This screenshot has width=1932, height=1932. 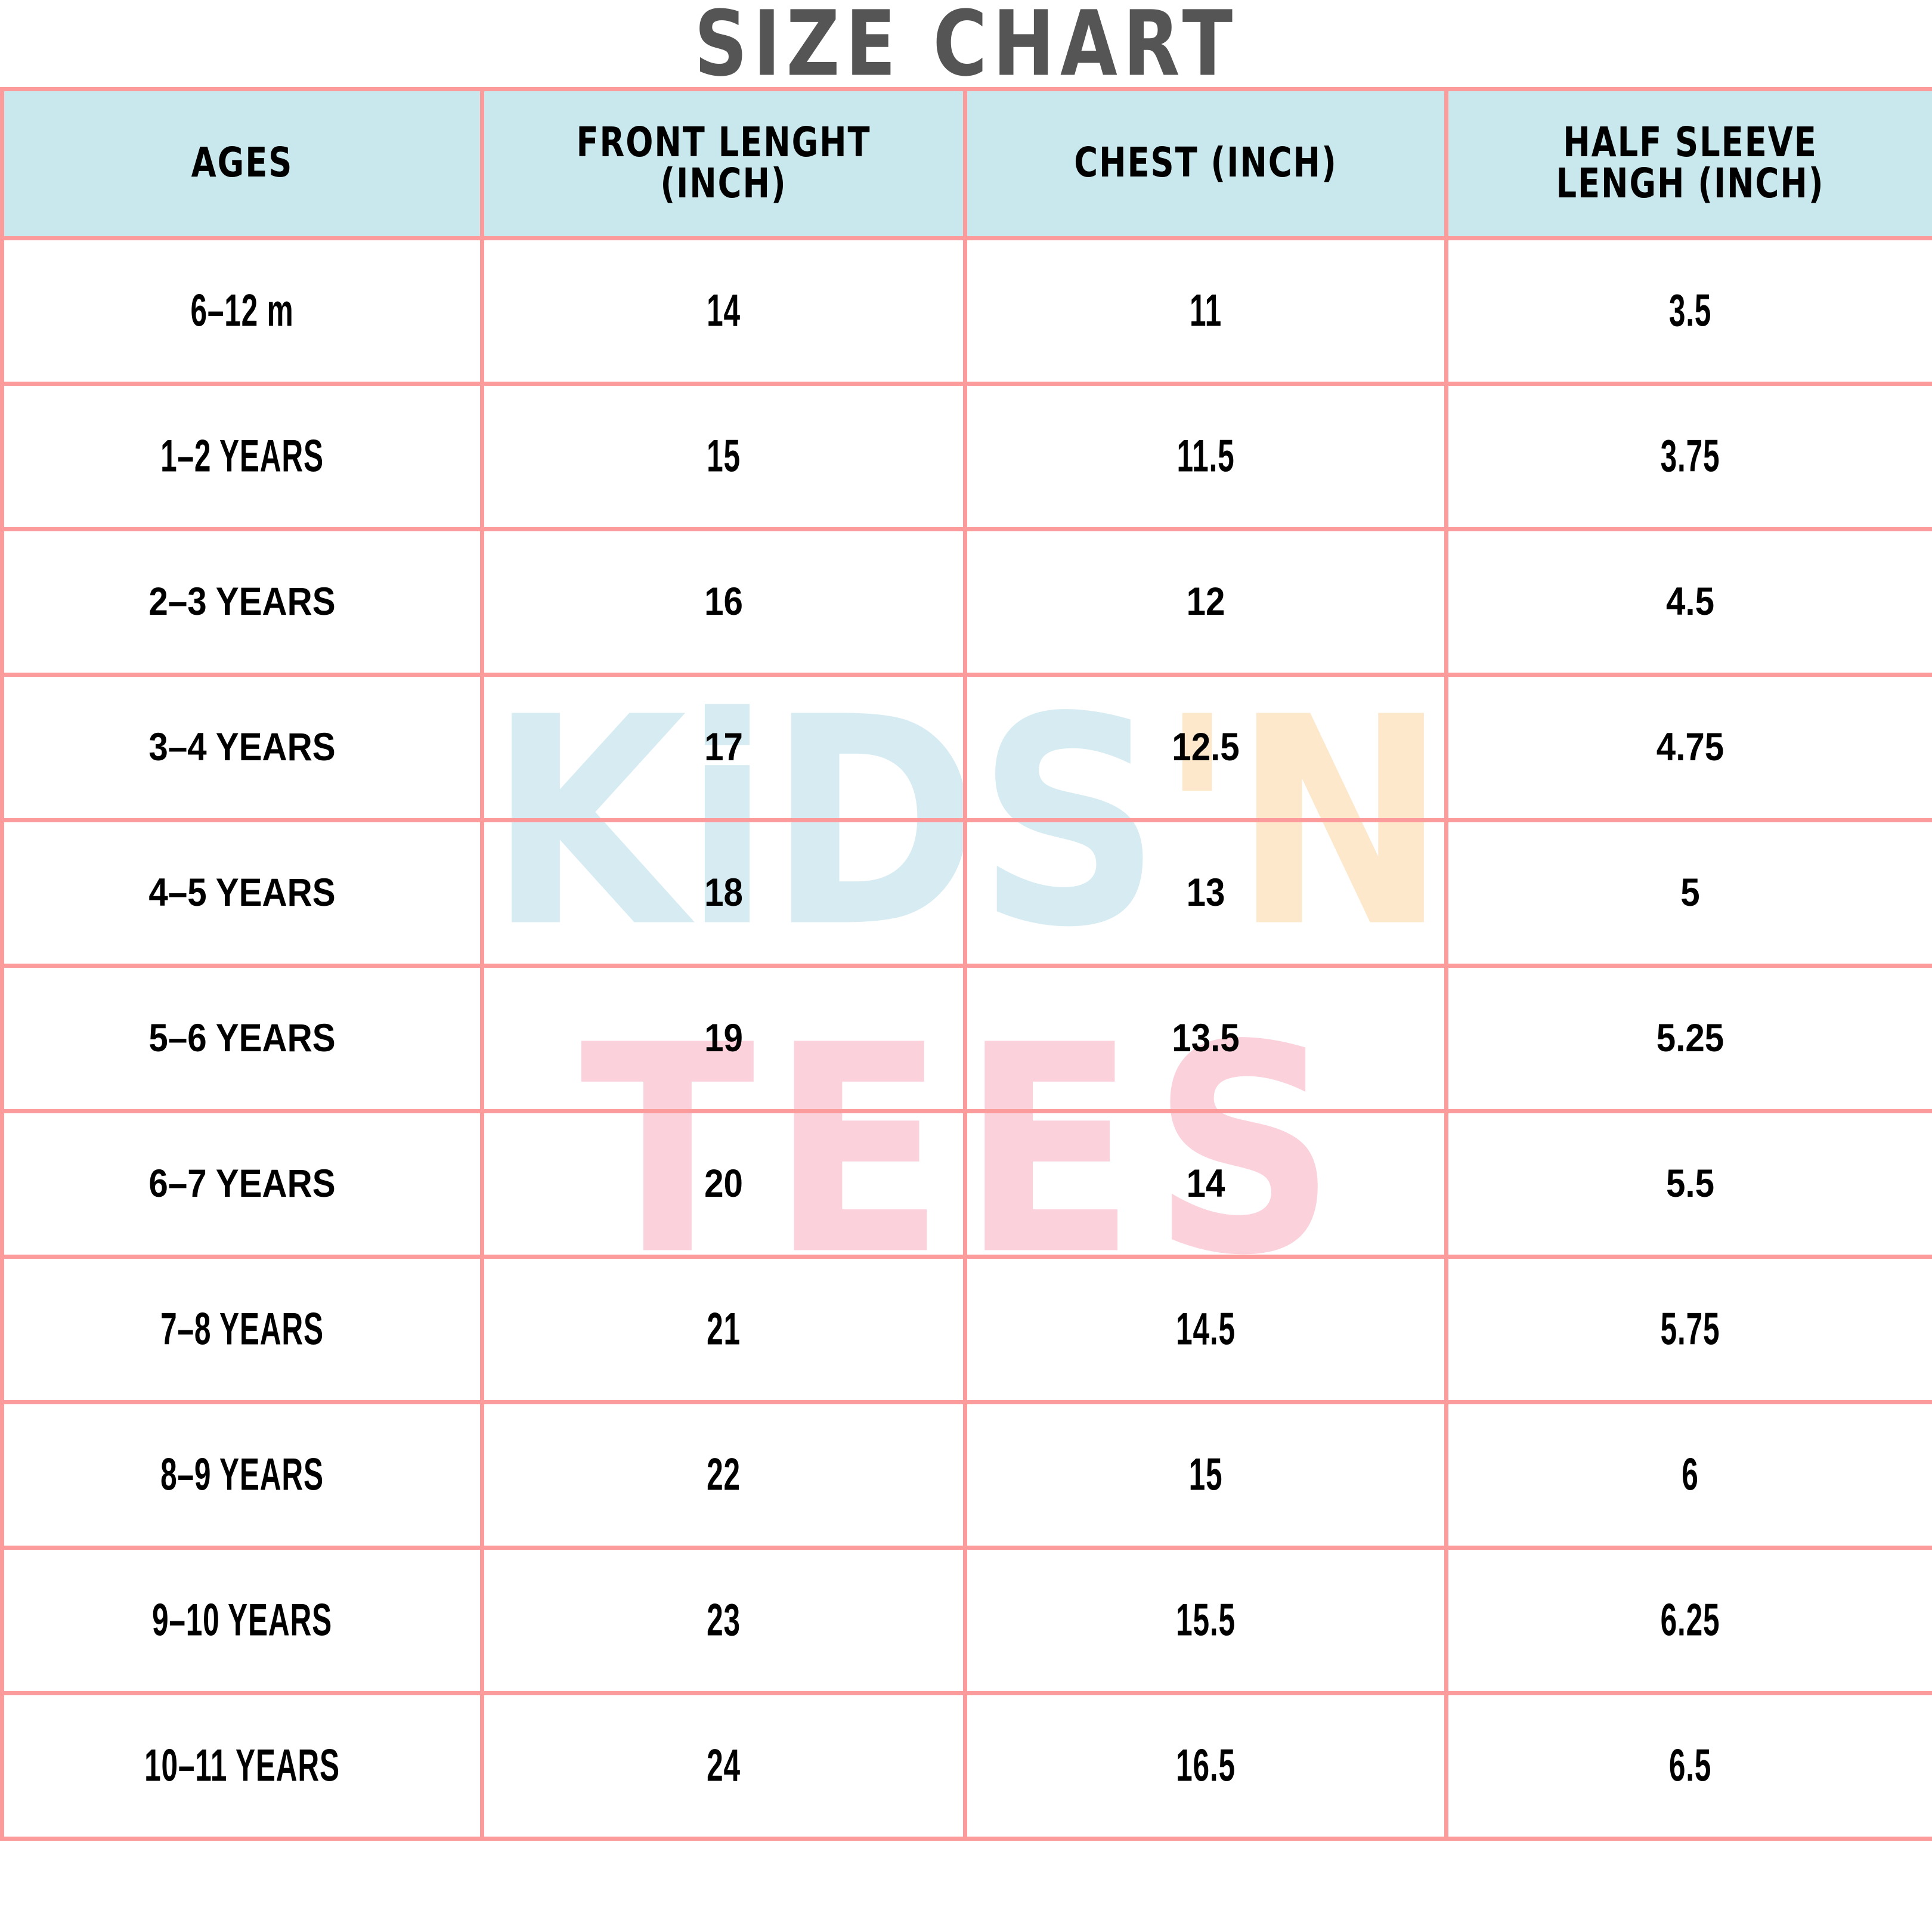 I want to click on cell-age-text: 3–4 YEARS, so click(x=242, y=747).